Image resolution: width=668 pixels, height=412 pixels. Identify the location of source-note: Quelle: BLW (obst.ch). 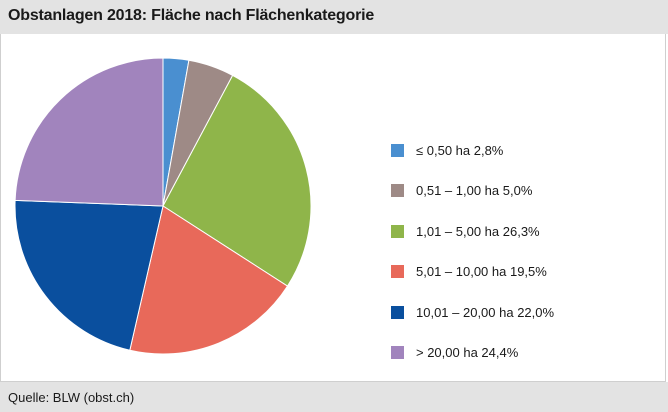
(71, 397).